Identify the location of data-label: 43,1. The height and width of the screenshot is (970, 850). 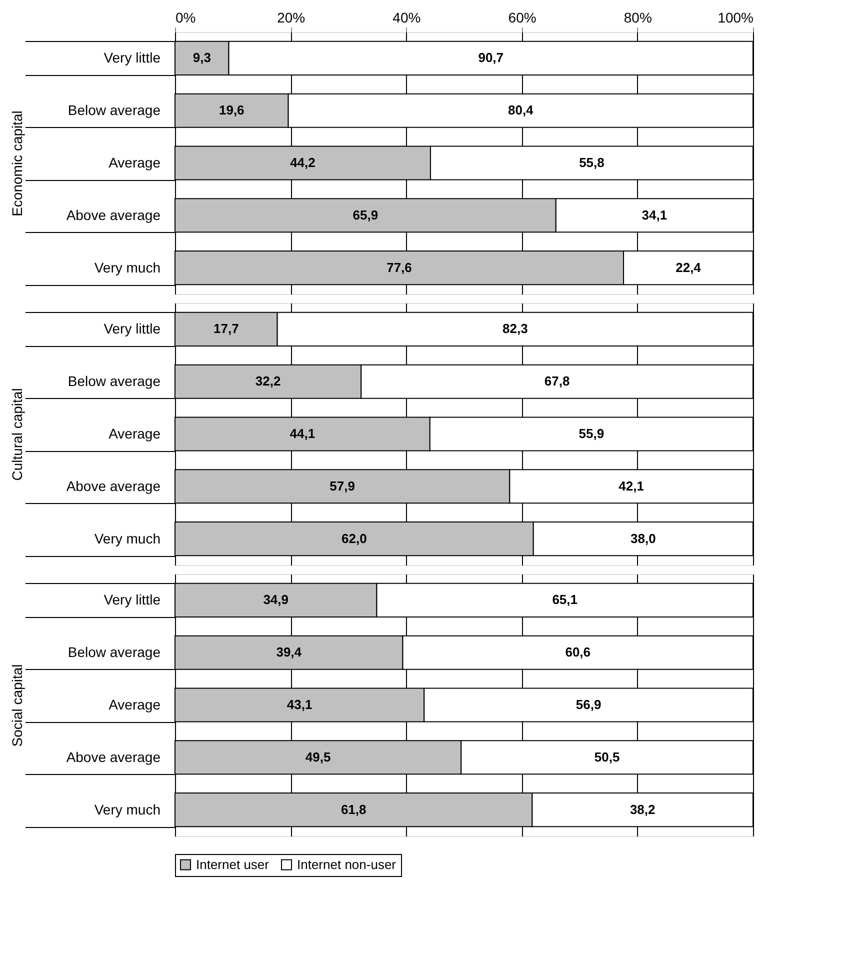
(299, 704).